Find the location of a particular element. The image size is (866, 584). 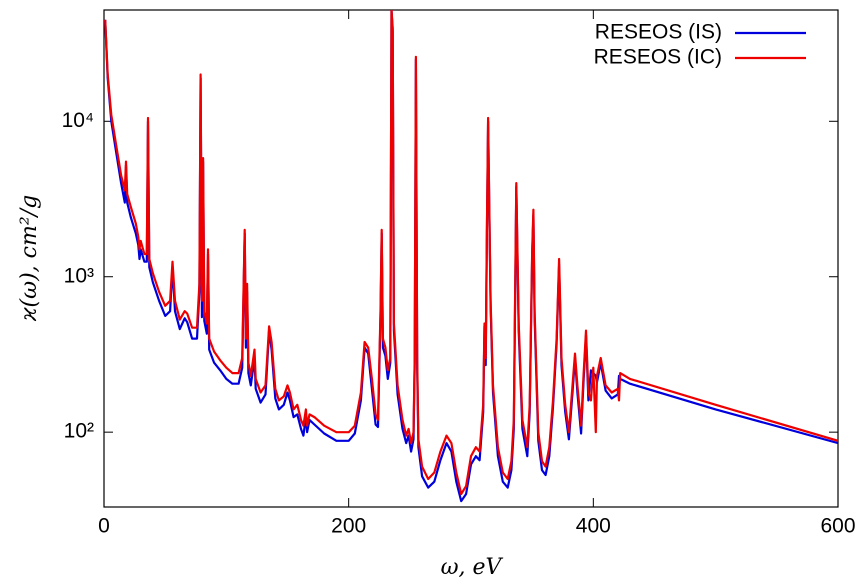

x-tick-label: 600 is located at coordinates (837, 526).